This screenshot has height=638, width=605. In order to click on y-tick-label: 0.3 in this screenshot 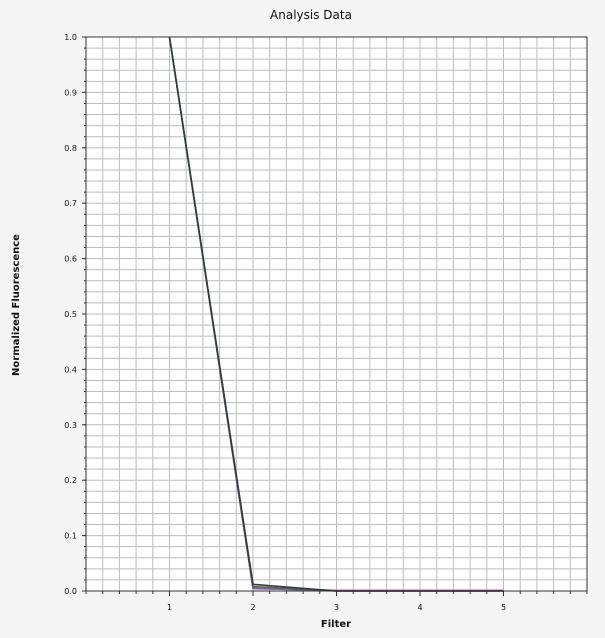, I will do `click(70, 425)`.